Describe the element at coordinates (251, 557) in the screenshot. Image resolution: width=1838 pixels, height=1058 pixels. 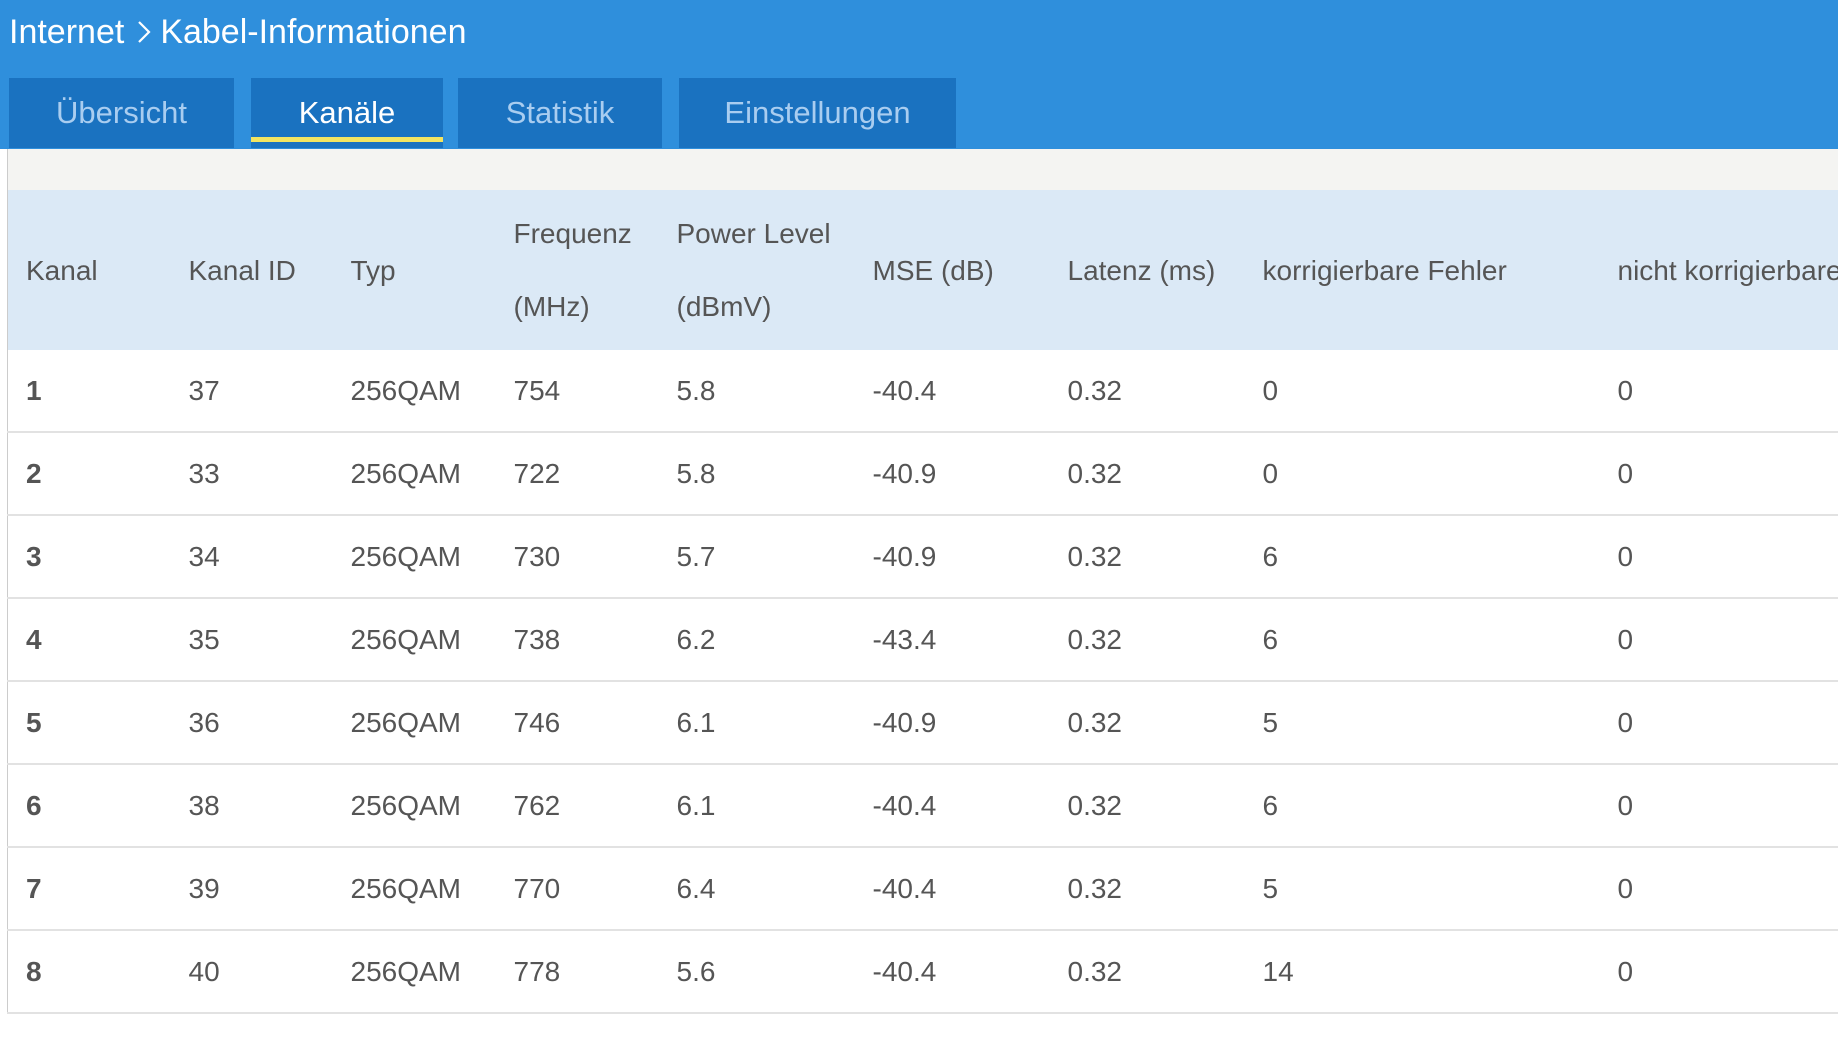
I see `table-cell: 34` at that location.